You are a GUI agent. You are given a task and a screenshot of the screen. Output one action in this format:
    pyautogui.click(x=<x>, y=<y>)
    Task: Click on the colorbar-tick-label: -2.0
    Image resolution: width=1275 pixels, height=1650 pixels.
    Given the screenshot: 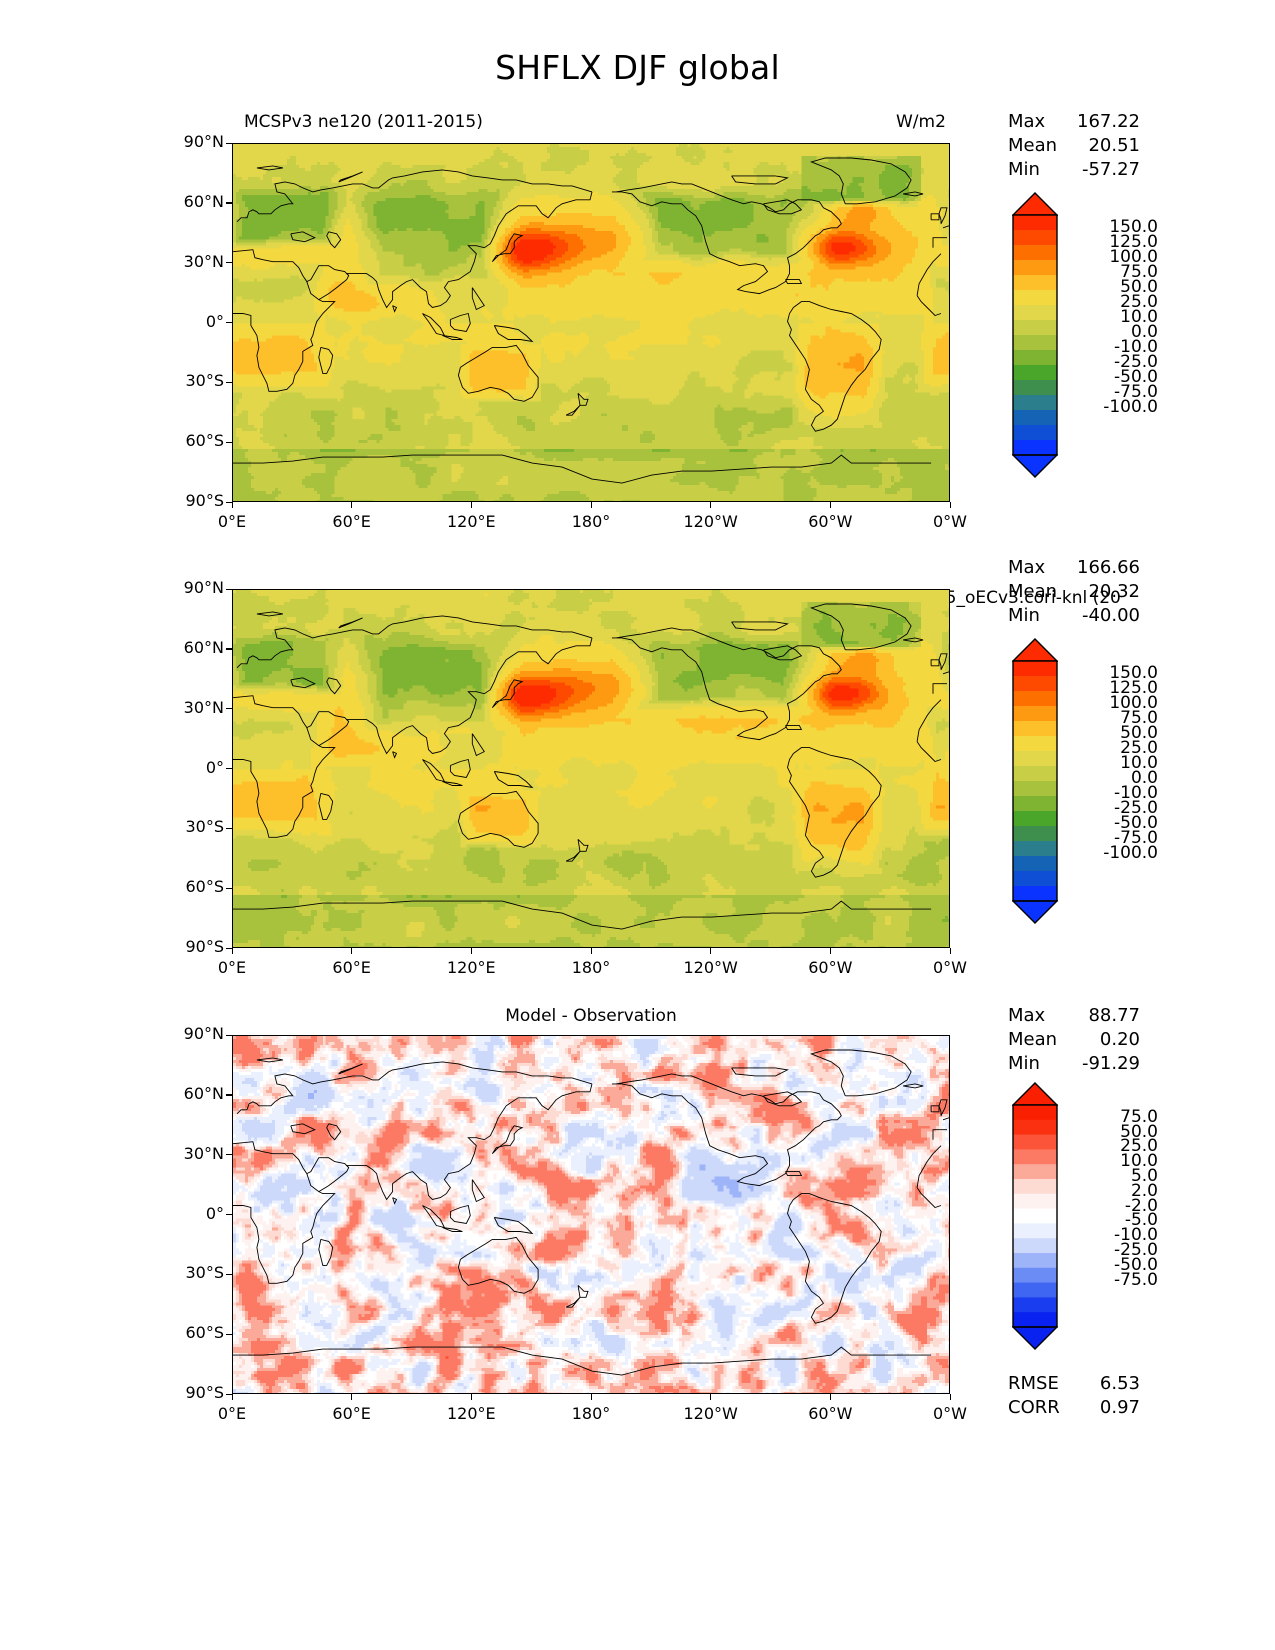 What is the action you would take?
    pyautogui.click(x=1141, y=1205)
    